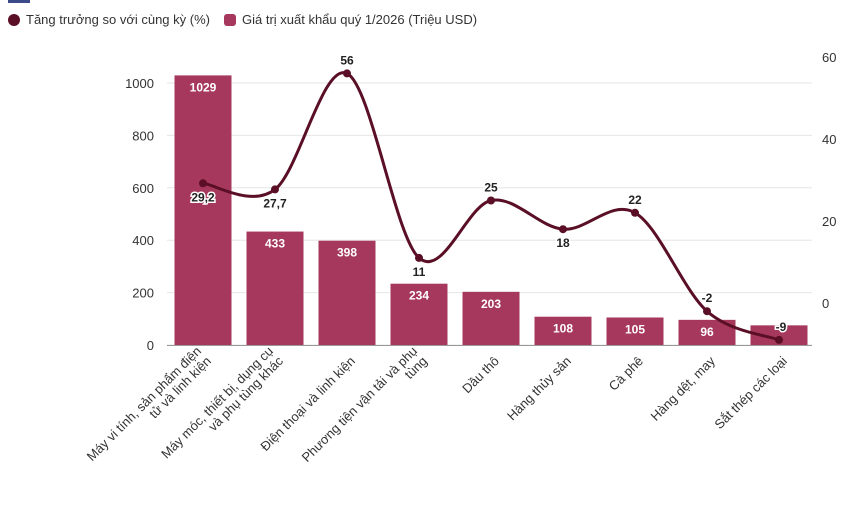 The height and width of the screenshot is (510, 850). Describe the element at coordinates (781, 327) in the screenshot. I see `growth-data-label: -9` at that location.